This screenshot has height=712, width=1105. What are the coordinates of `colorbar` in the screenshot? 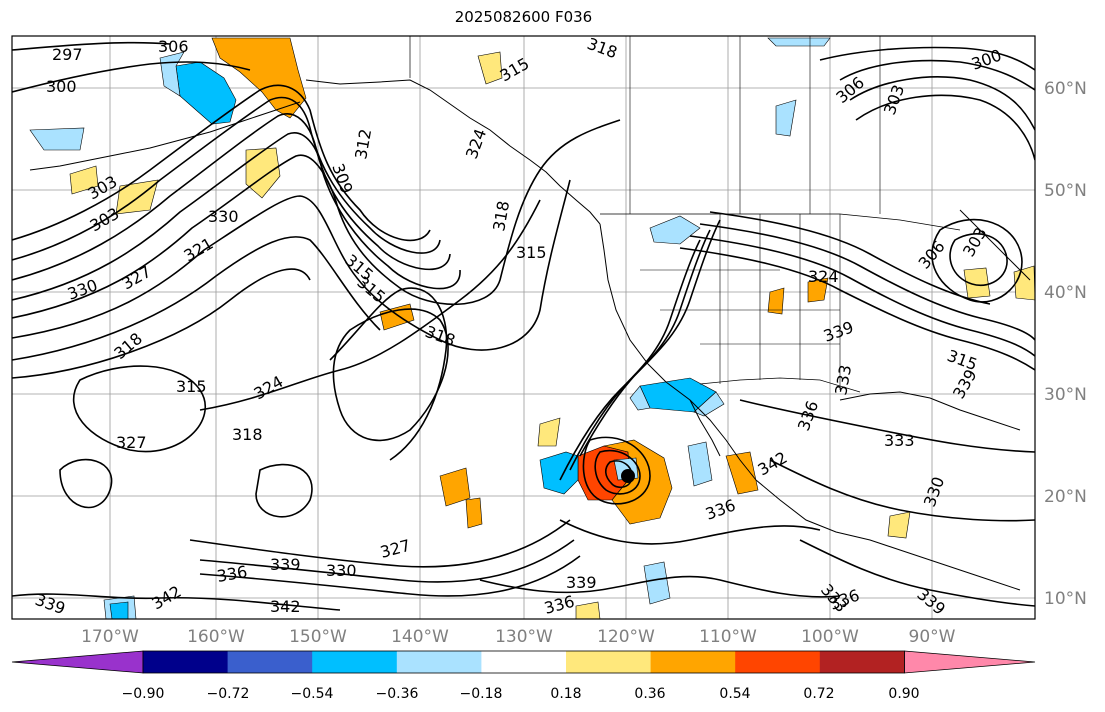 It's located at (523, 662).